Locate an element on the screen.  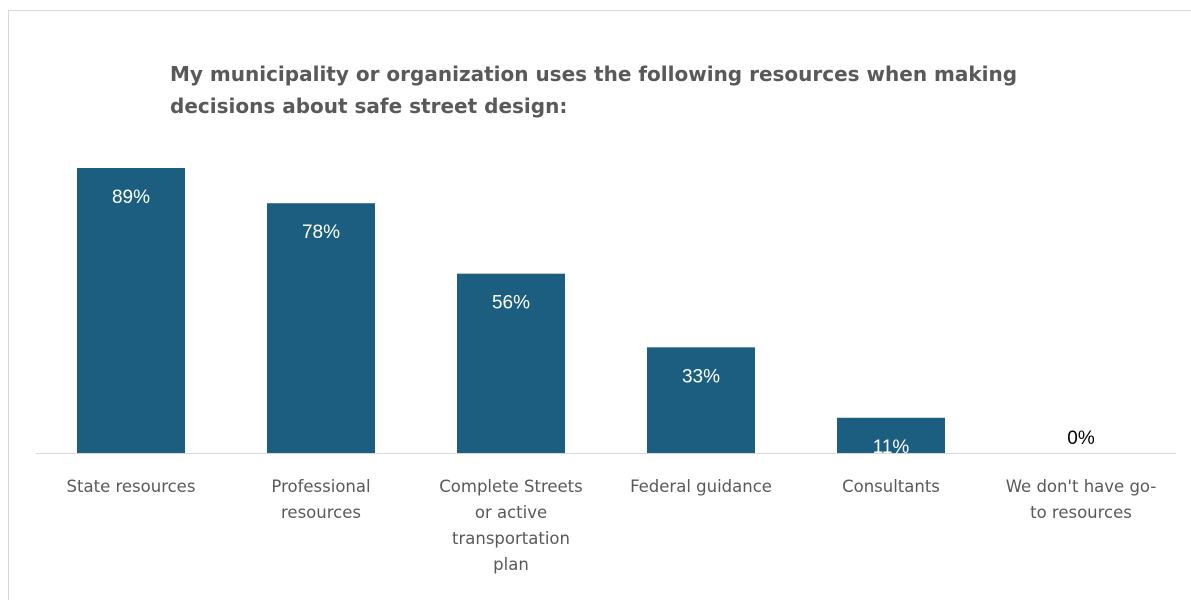
data-label-4: 11% is located at coordinates (891, 447).